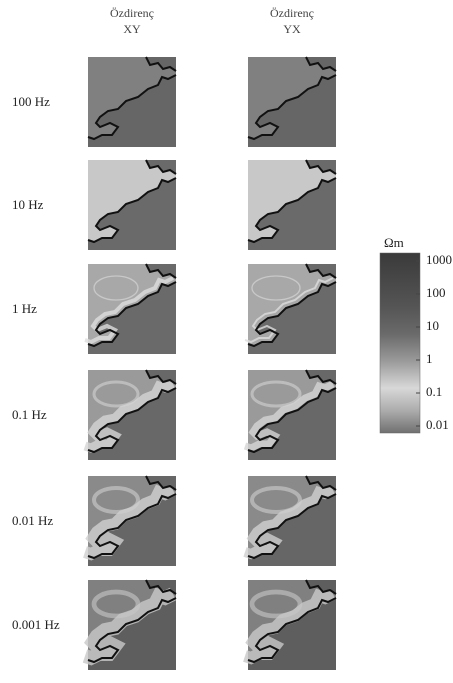 The image size is (453, 683). What do you see at coordinates (28, 204) in the screenshot?
I see `row-label: 10 Hz` at bounding box center [28, 204].